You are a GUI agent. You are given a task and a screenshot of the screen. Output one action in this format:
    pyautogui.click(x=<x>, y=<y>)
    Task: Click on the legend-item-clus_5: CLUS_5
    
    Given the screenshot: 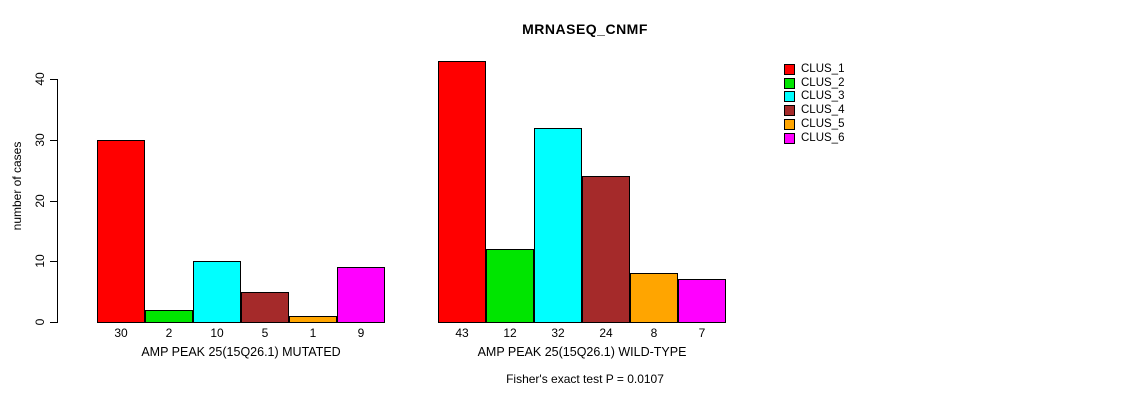 What is the action you would take?
    pyautogui.click(x=814, y=124)
    